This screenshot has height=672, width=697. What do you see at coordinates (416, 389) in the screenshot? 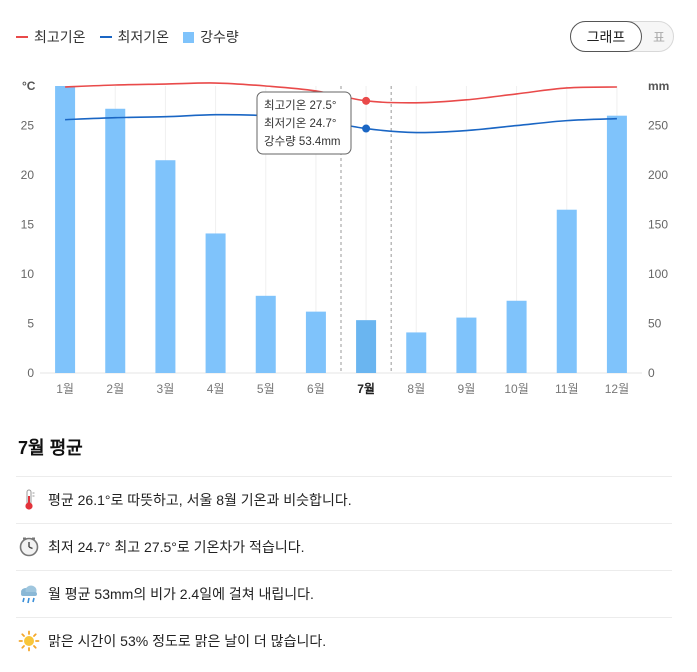
I see `x-tick-label: 8월` at bounding box center [416, 389].